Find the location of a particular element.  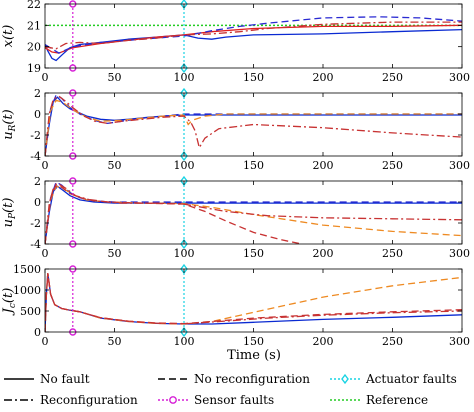

legend-entry: Actuator faults is located at coordinates (393, 379).